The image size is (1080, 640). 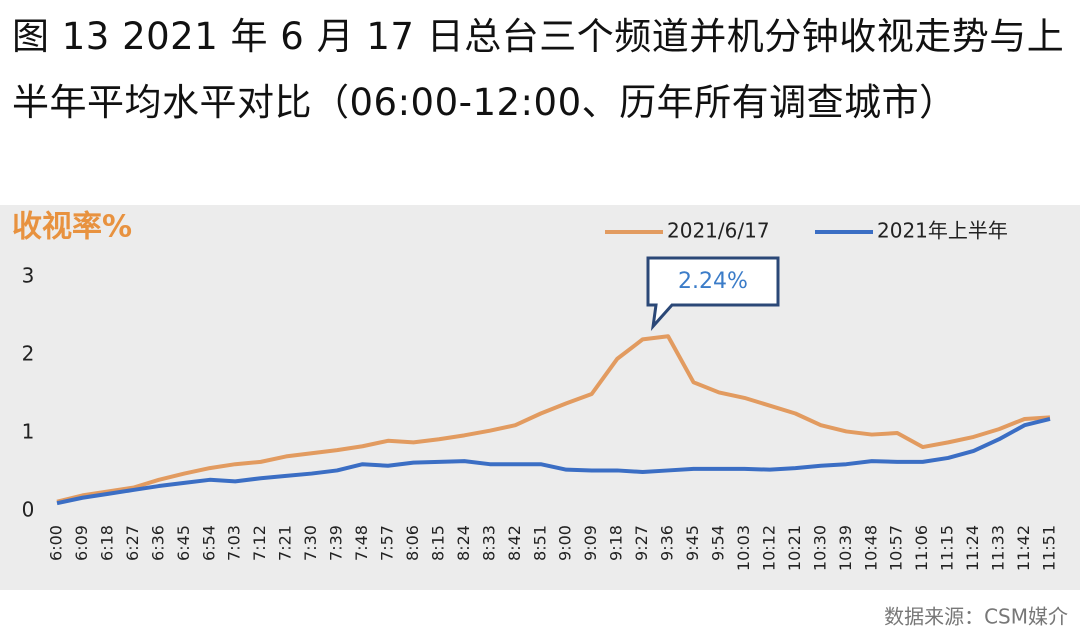 What do you see at coordinates (514, 543) in the screenshot?
I see `x-tick-label: 8:42` at bounding box center [514, 543].